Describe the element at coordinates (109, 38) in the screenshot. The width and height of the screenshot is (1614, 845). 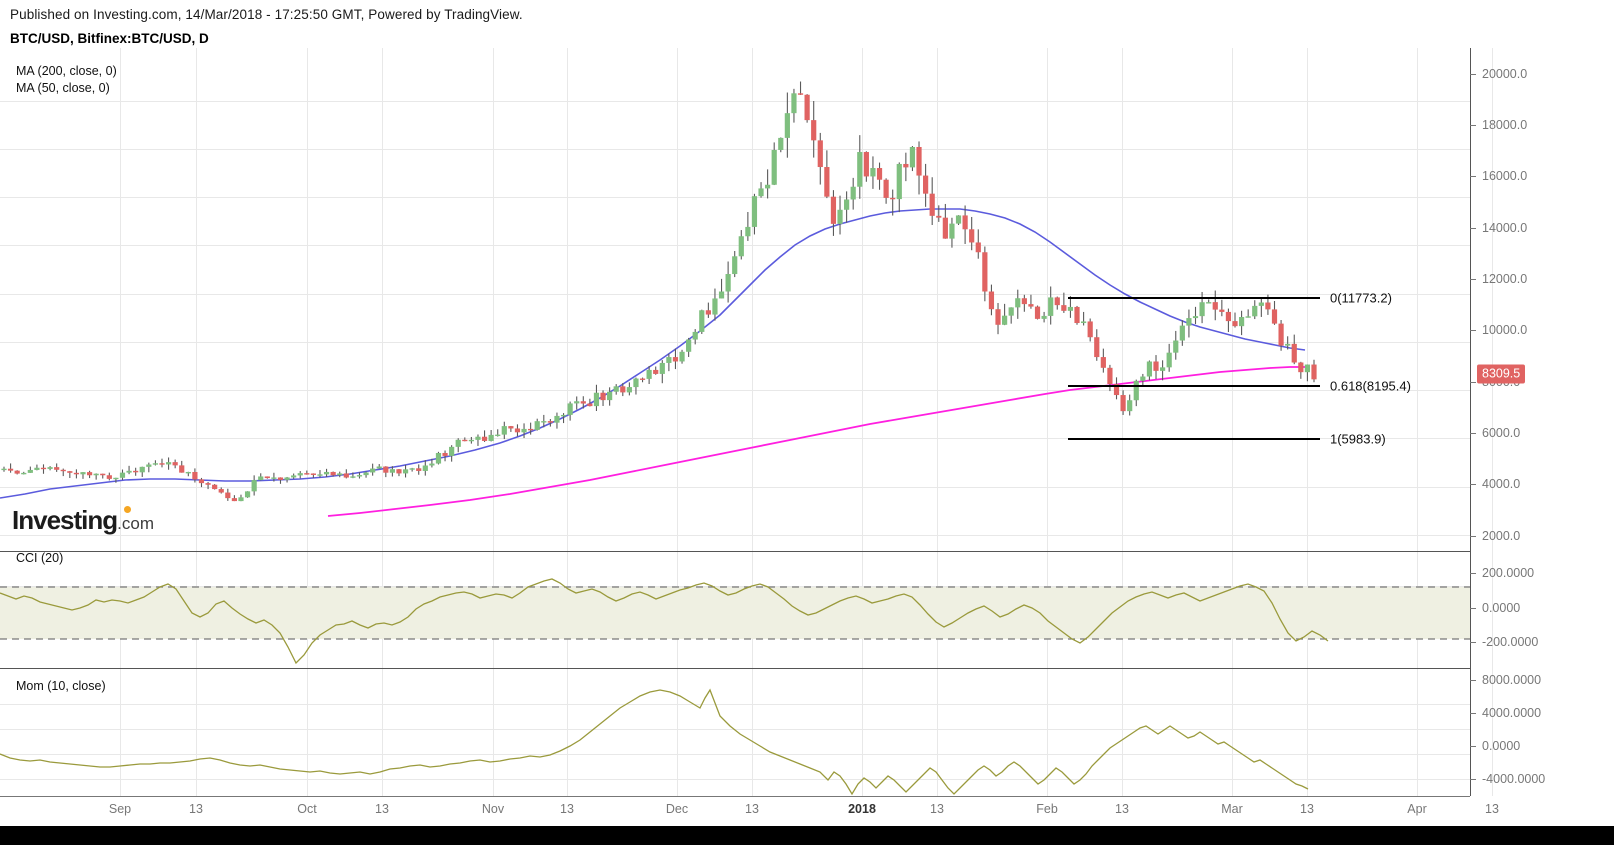
I see `symbol-title: BTC/USD, Bitfinex:BTC/USD, D` at that location.